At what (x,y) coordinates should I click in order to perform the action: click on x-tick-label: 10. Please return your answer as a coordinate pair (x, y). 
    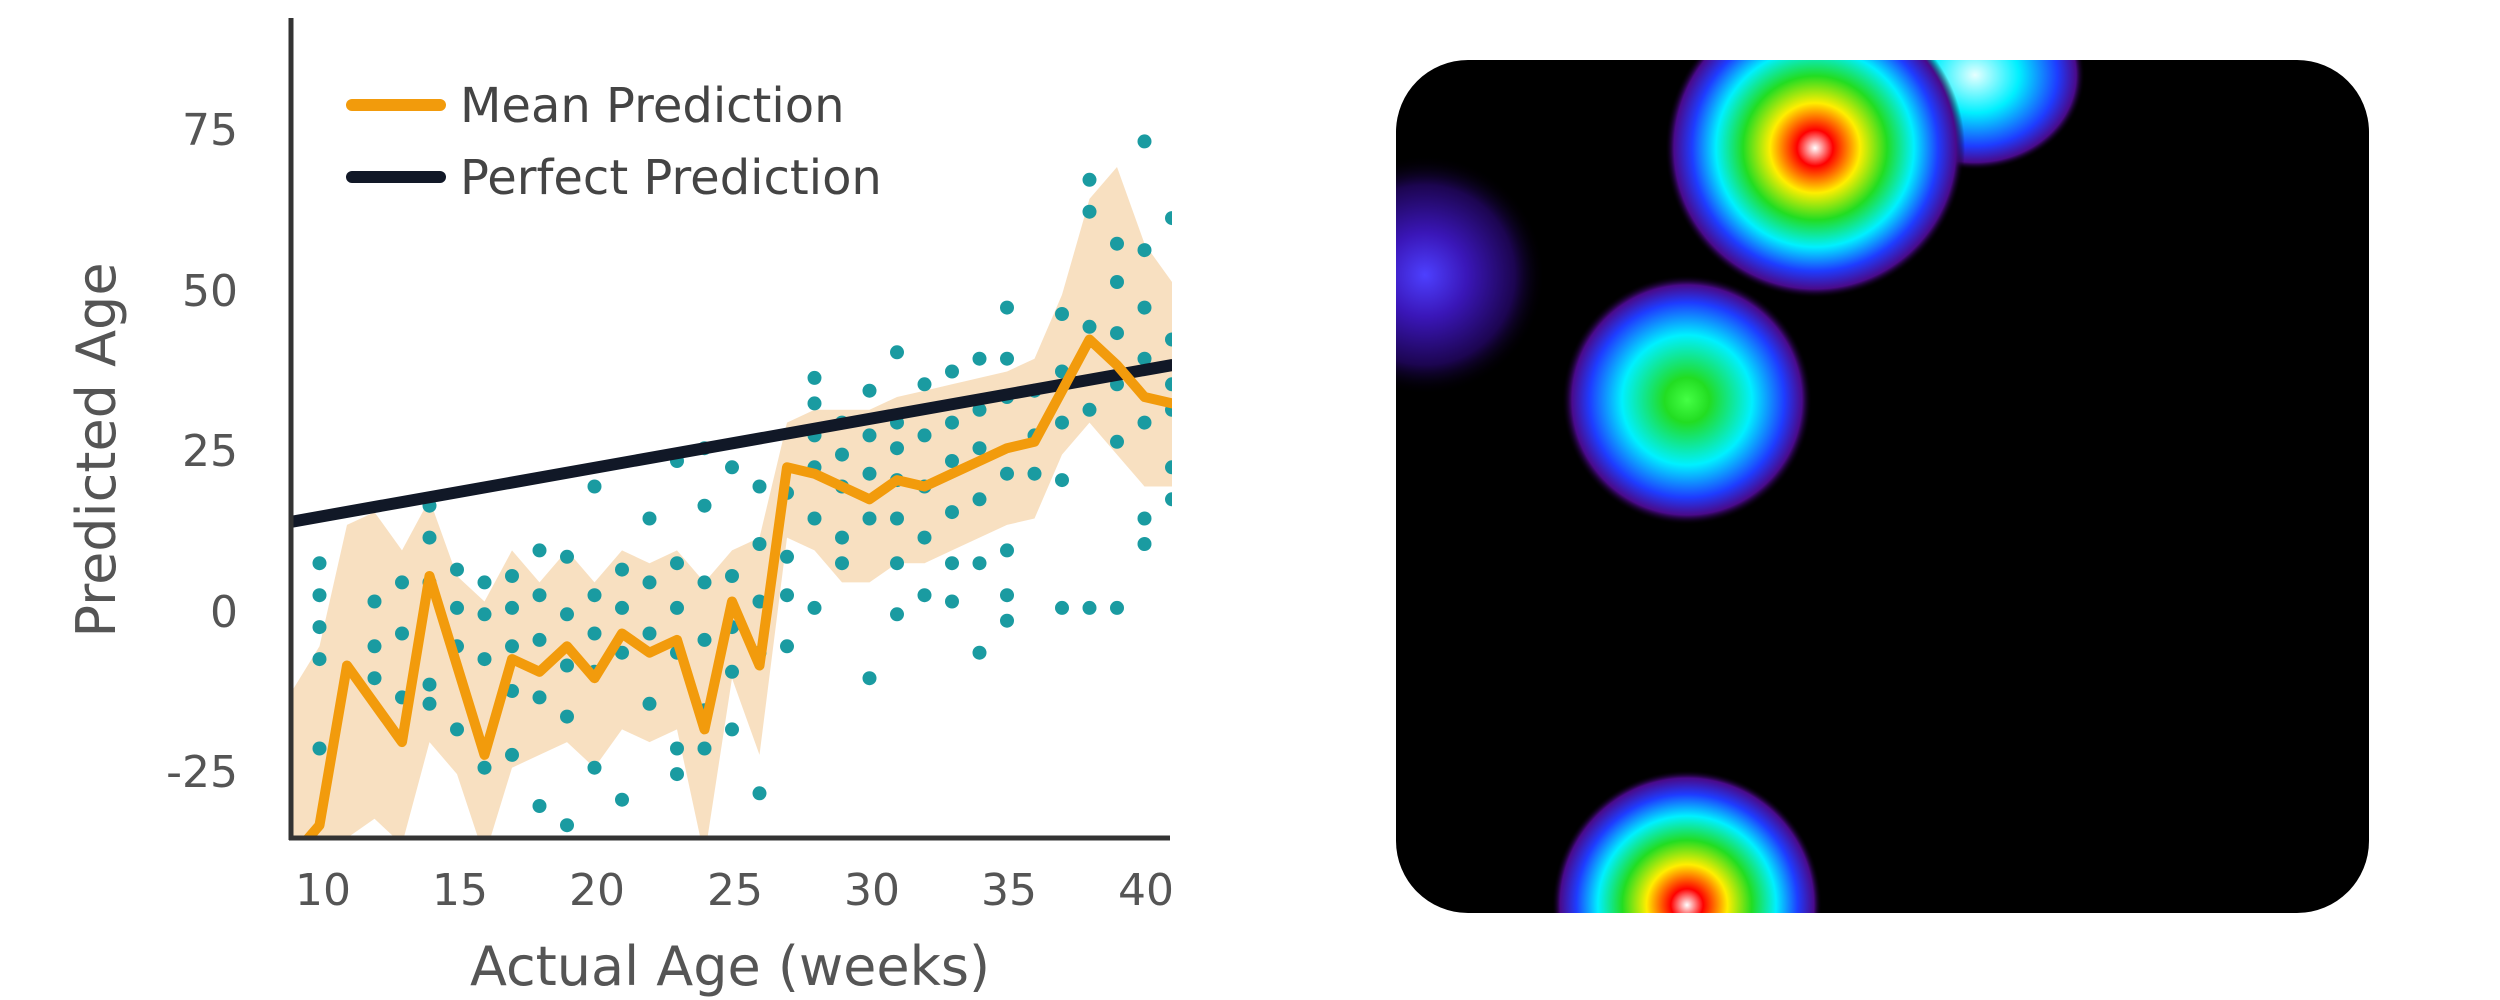
    Looking at the image, I should click on (323, 890).